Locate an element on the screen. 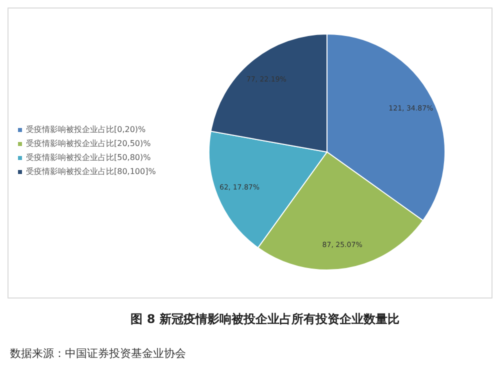 This screenshot has height=366, width=500. legend-label: 受疫情影响被投企业占比[80,100]% is located at coordinates (91, 171).